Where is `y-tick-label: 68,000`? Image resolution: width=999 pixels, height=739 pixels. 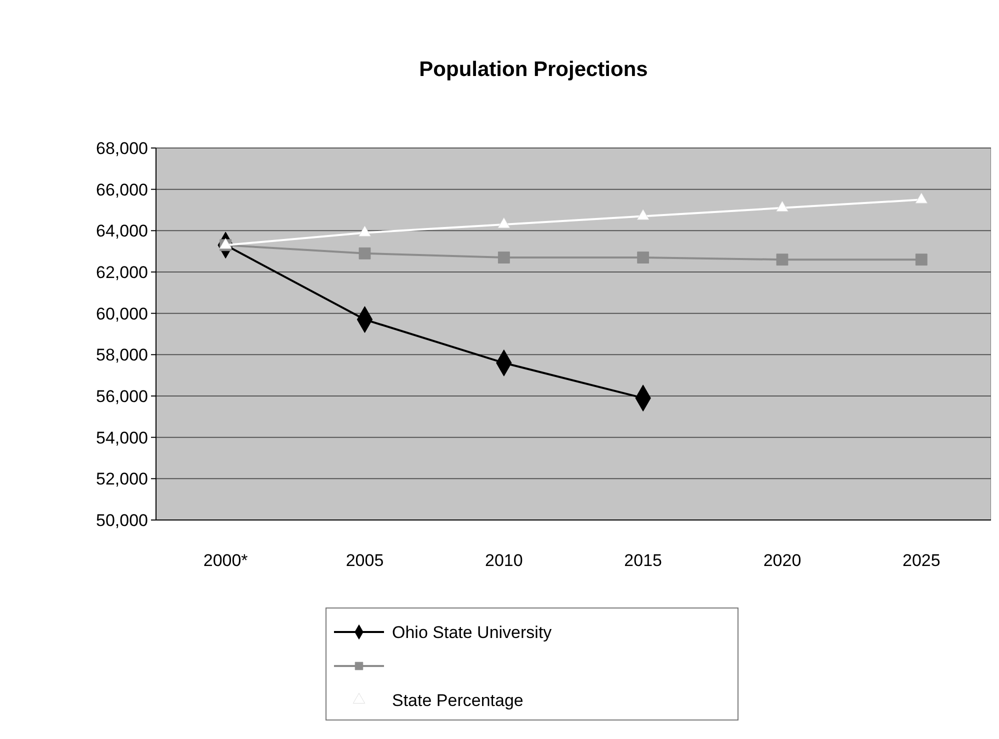
y-tick-label: 68,000 is located at coordinates (122, 148).